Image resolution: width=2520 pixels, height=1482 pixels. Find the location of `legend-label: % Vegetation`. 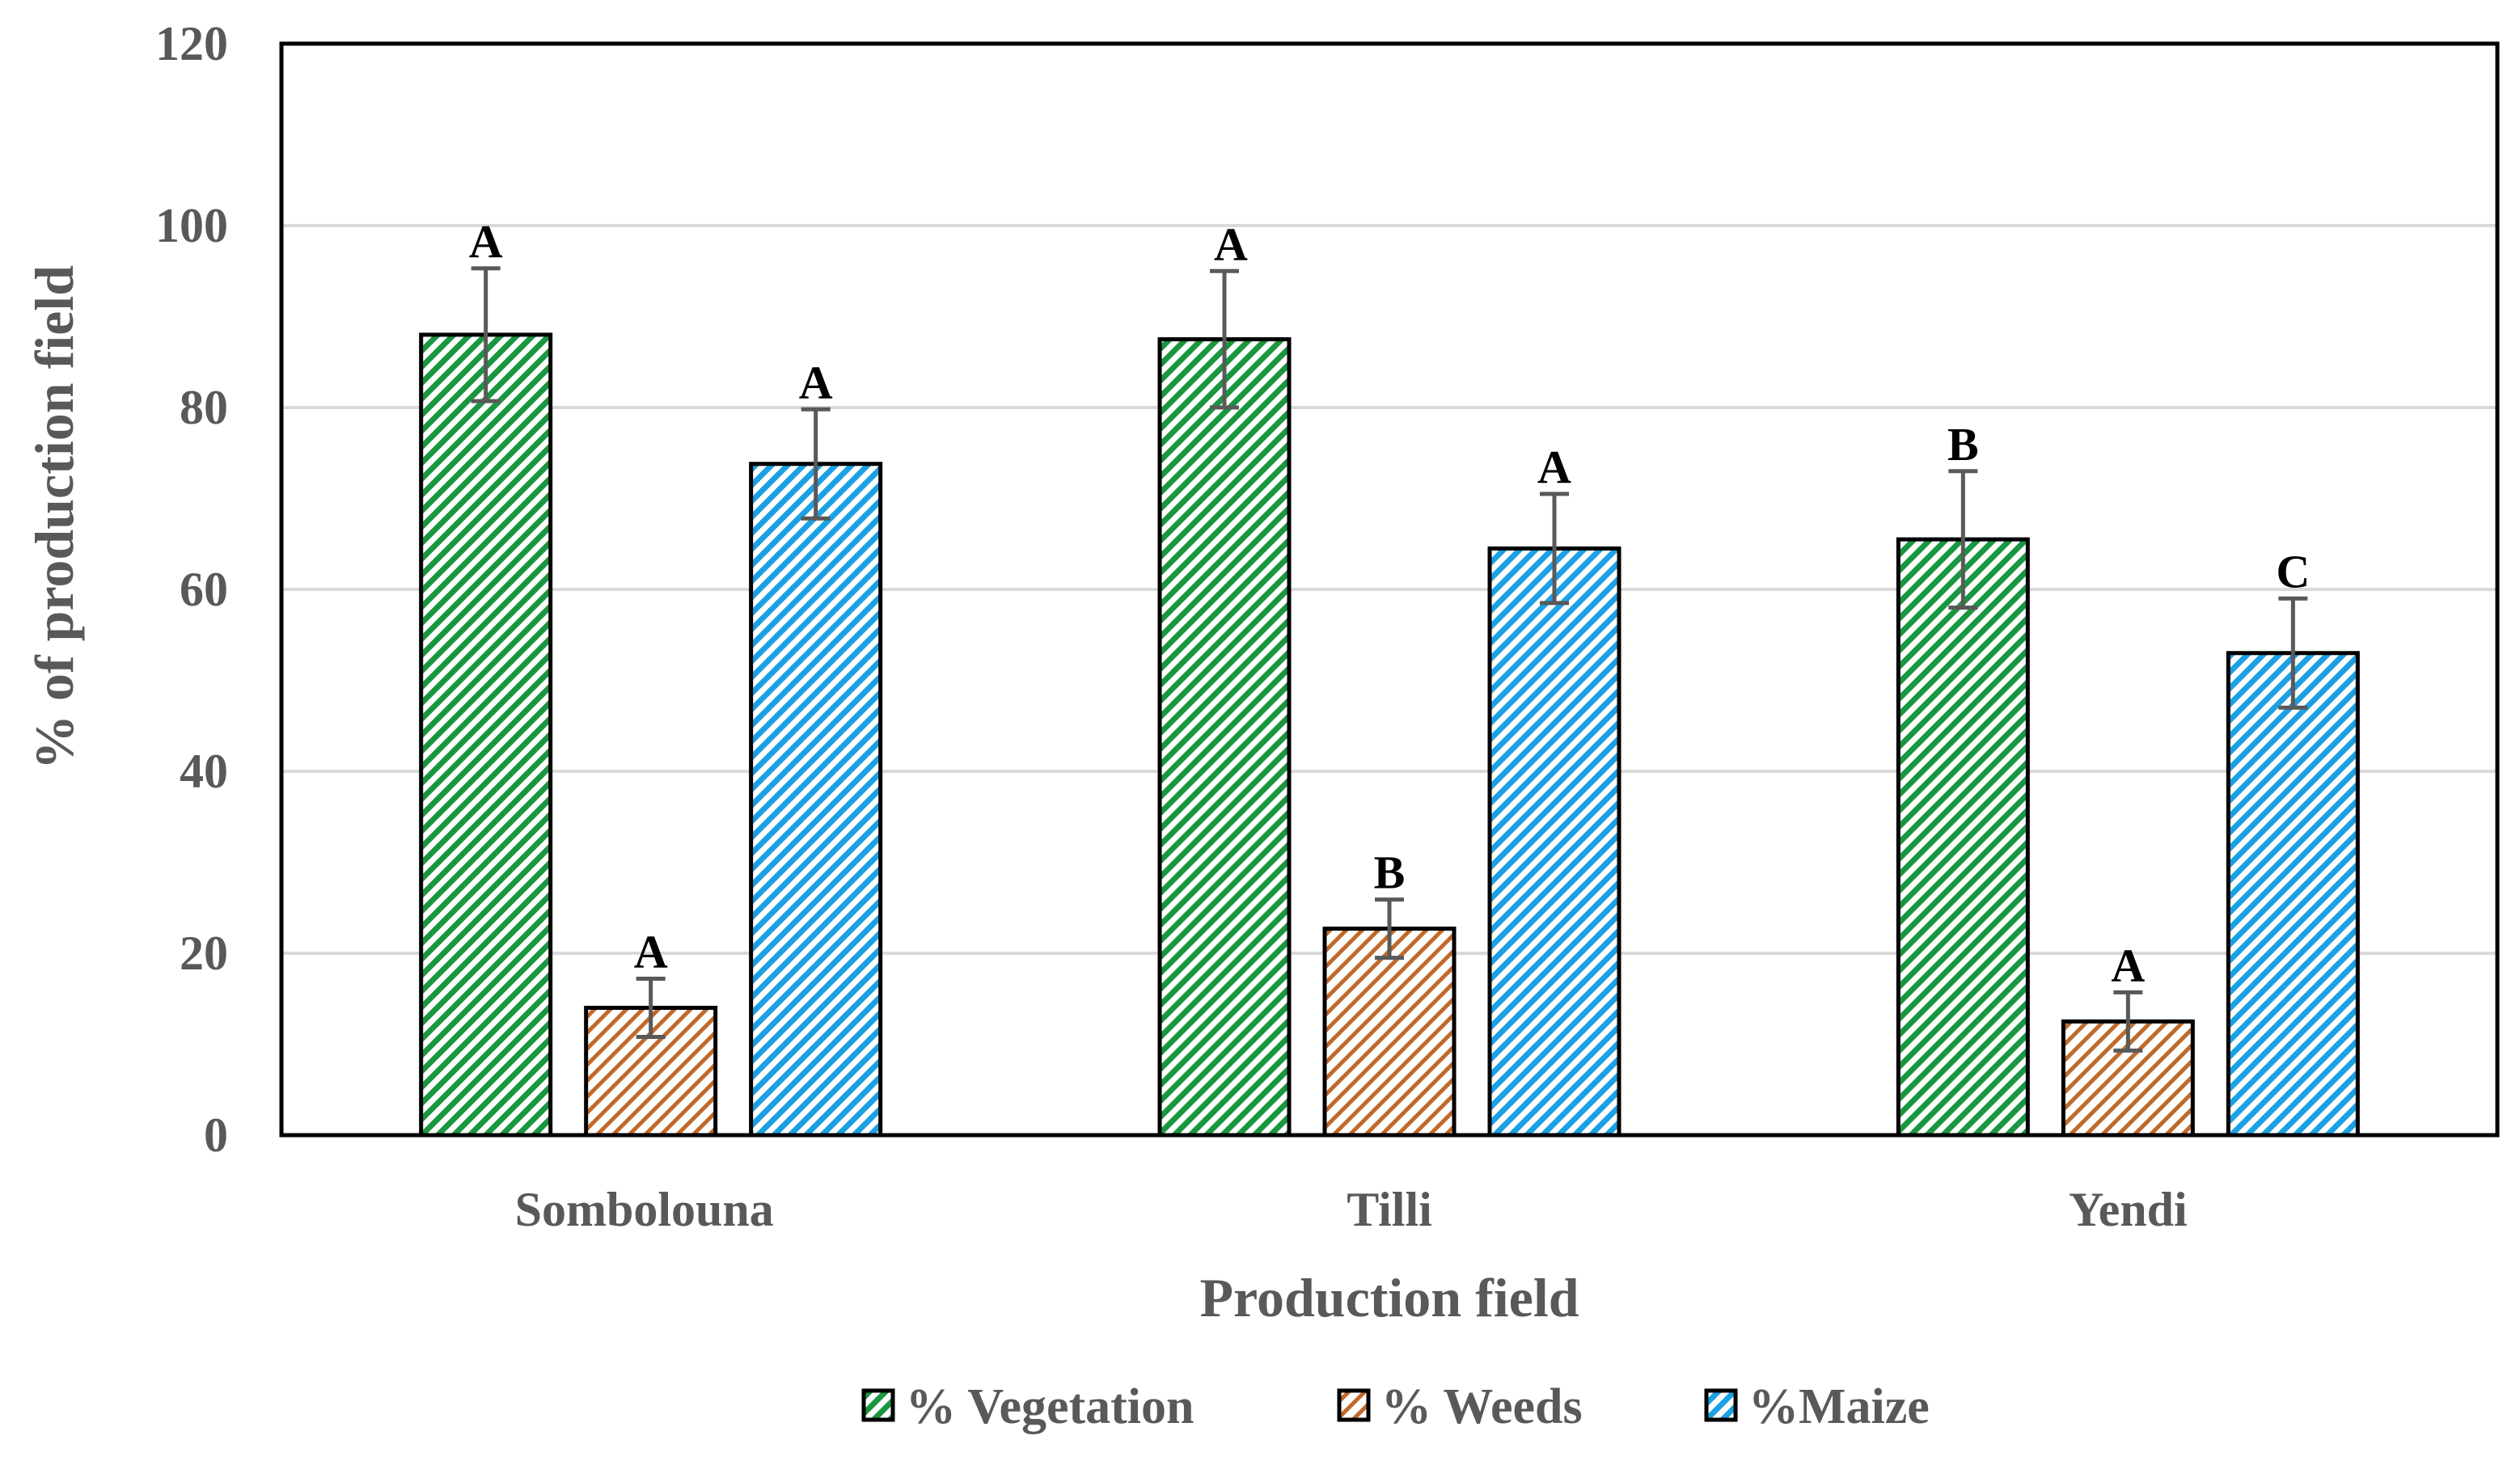

legend-label: % Vegetation is located at coordinates (1050, 1406).